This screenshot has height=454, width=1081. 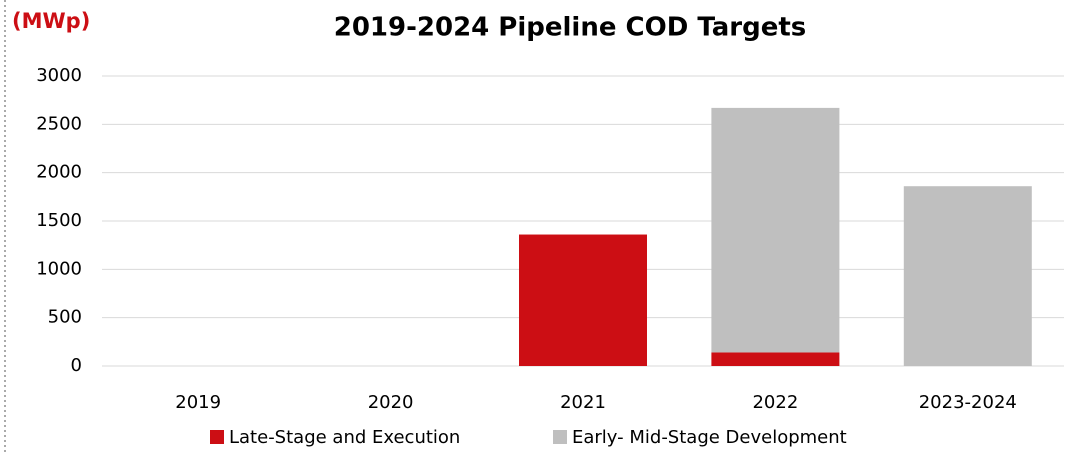 I want to click on chart-title: 2019-2024 Pipeline COD Targets, so click(x=570, y=28).